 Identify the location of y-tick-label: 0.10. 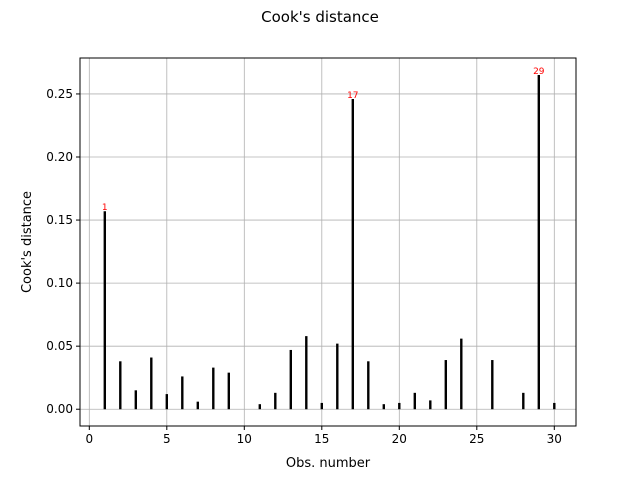
(59, 283).